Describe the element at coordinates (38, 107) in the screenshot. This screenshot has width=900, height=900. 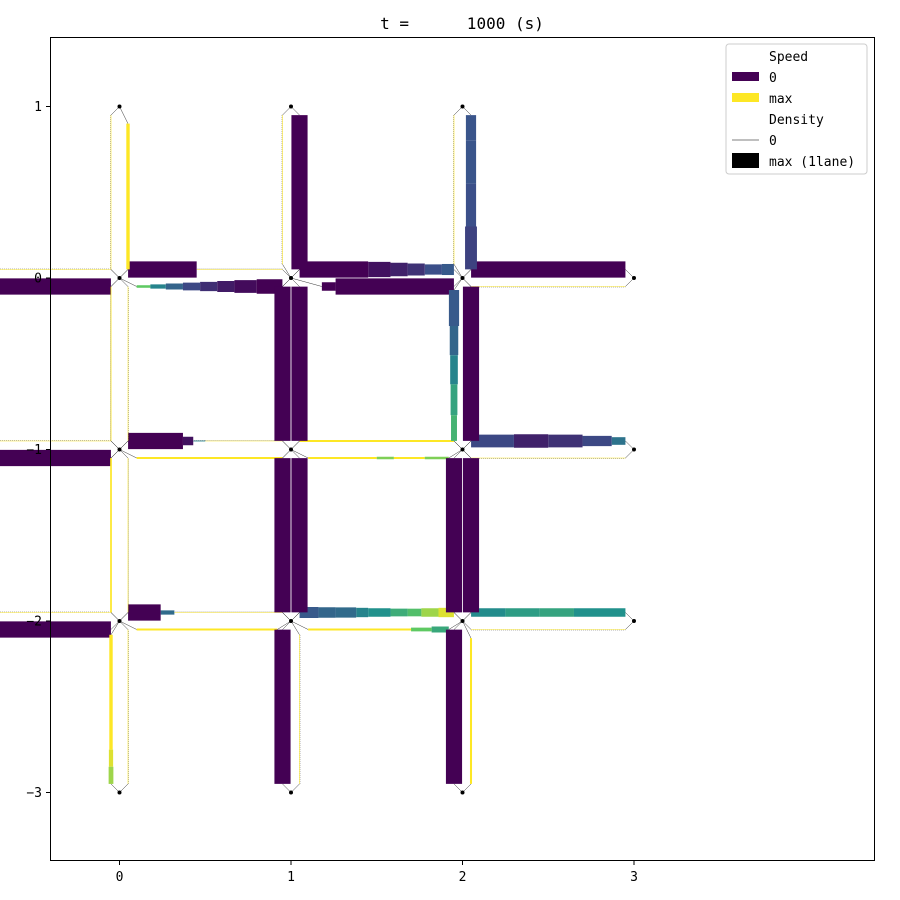
I see `y-tick-label: 1` at that location.